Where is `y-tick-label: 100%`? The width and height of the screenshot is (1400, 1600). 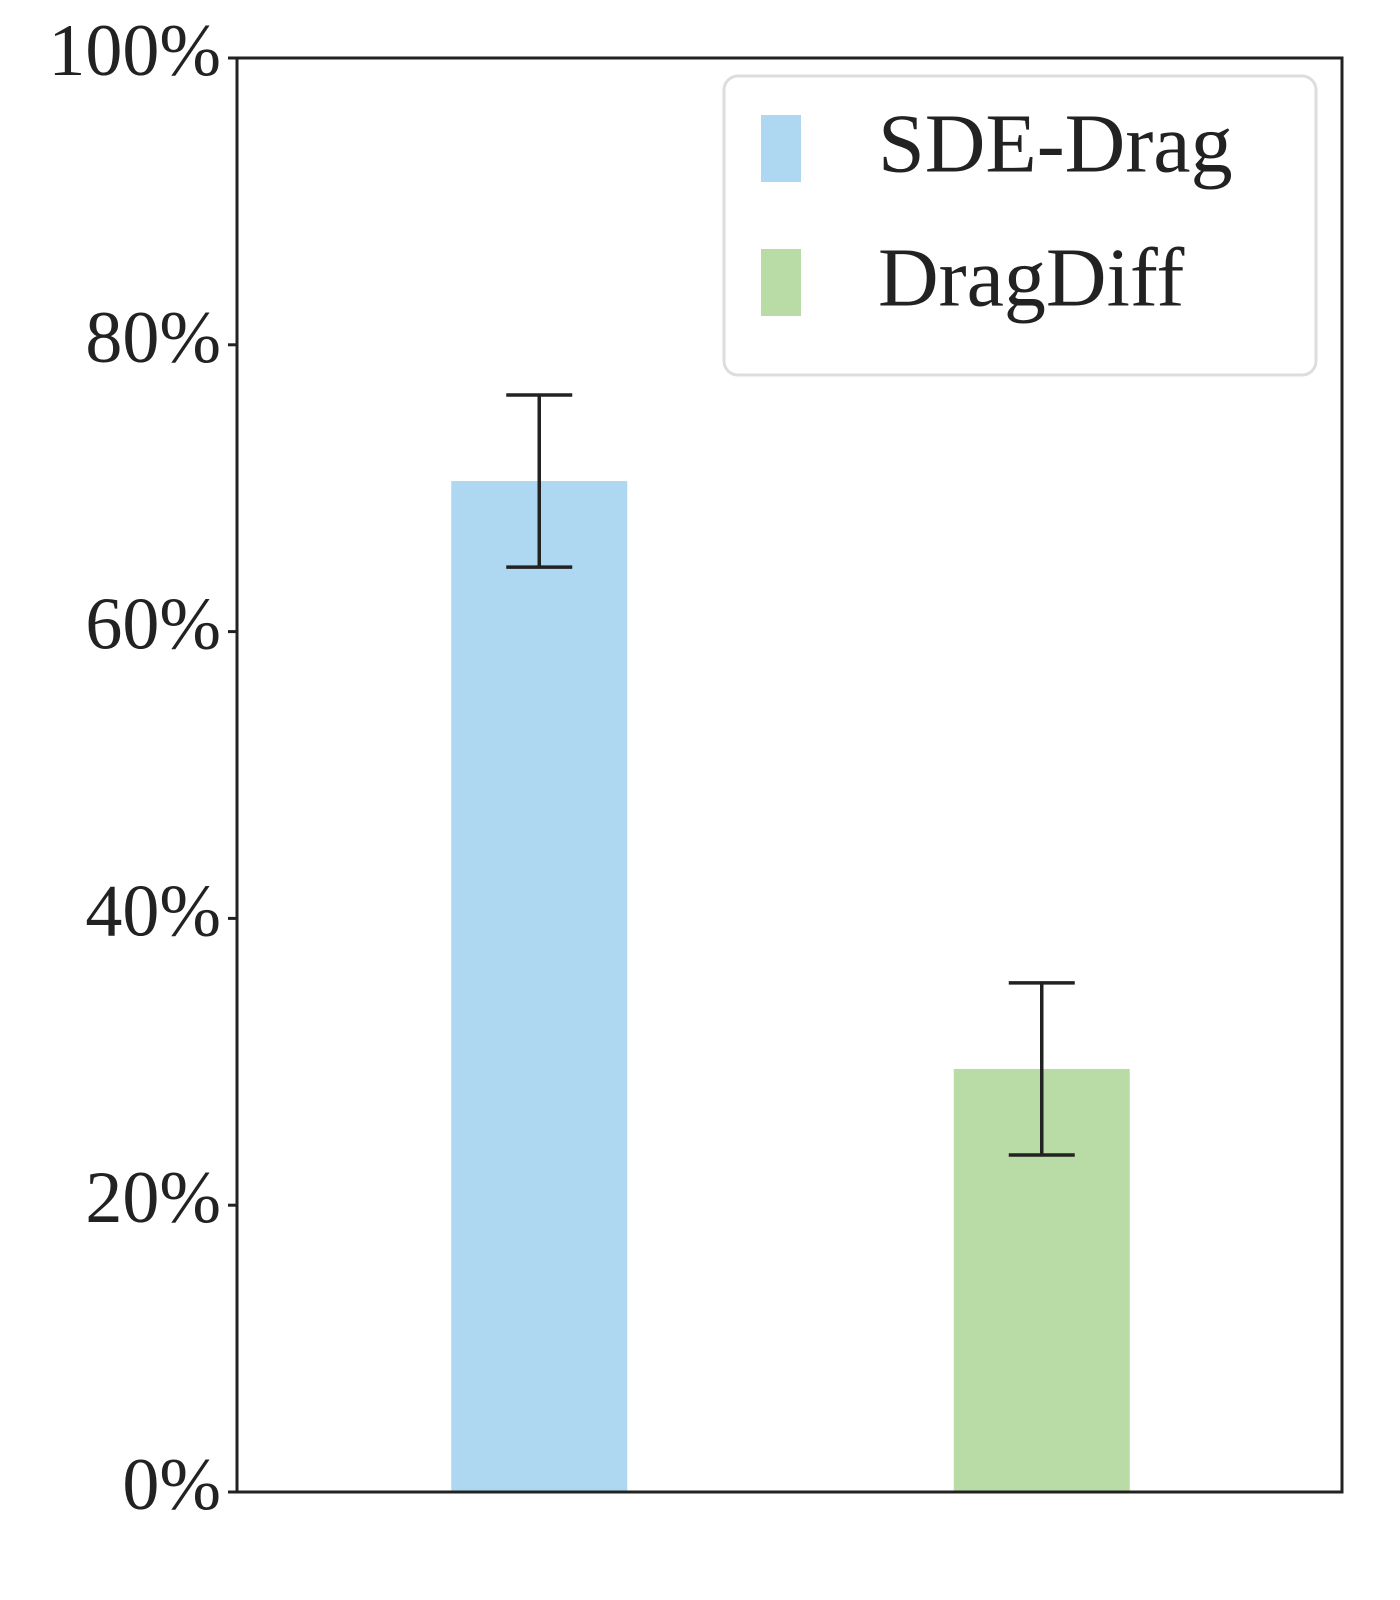 y-tick-label: 100% is located at coordinates (134, 51).